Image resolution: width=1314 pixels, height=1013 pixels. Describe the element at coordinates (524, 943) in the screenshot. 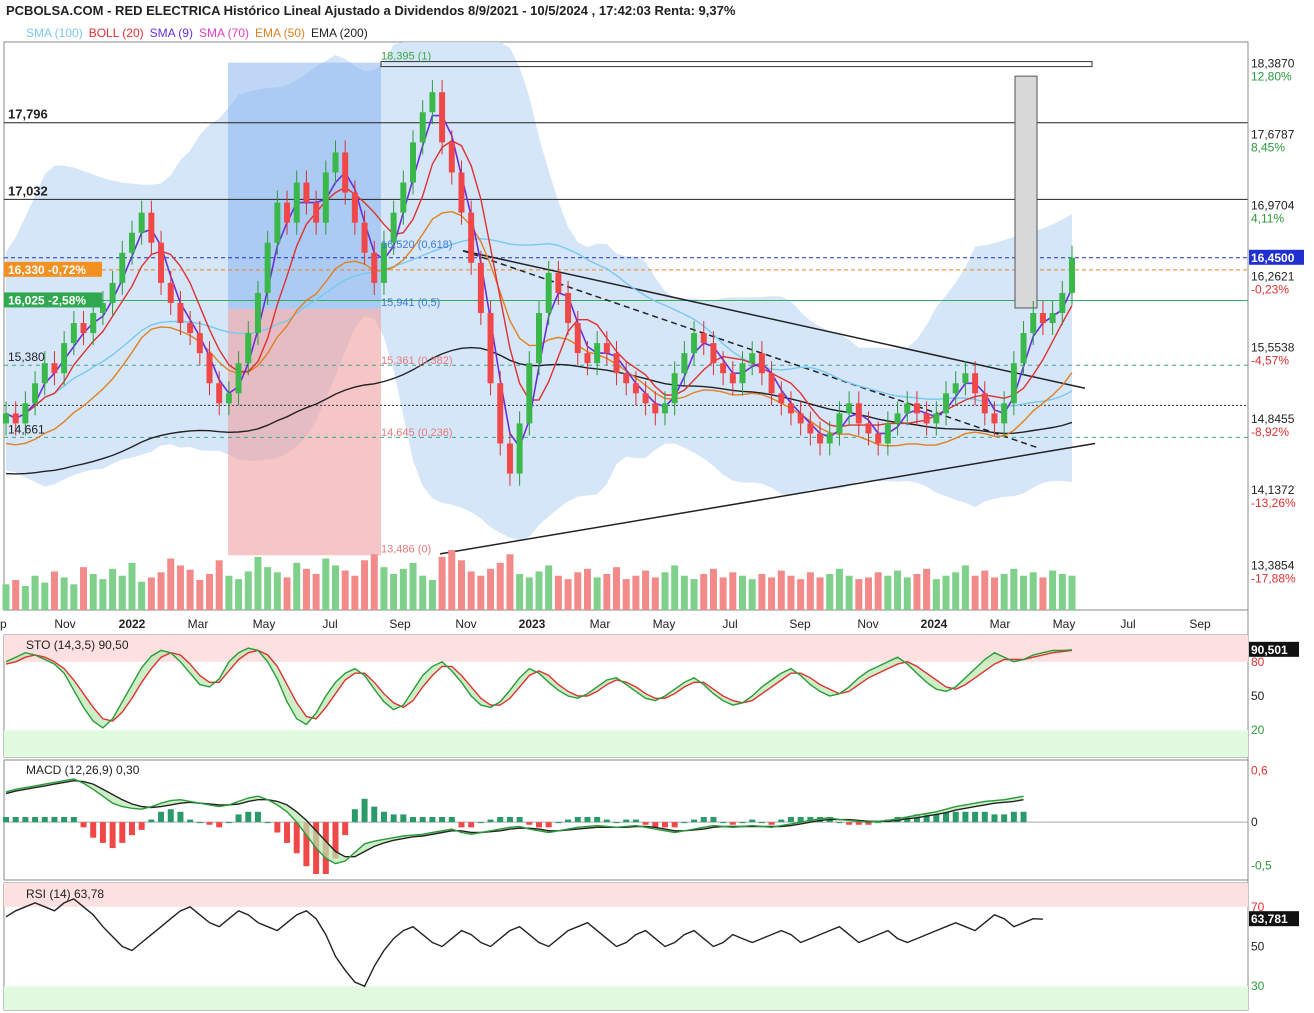

I see `rsi-line` at that location.